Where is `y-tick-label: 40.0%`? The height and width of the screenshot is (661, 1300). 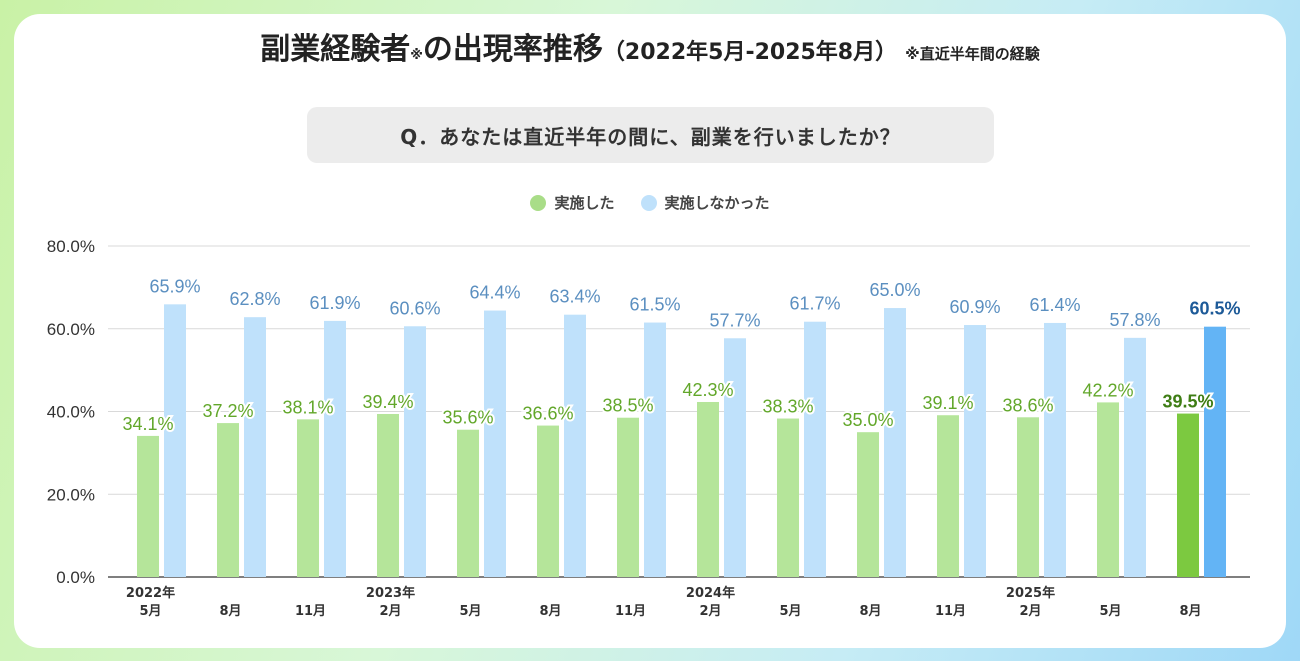 y-tick-label: 40.0% is located at coordinates (71, 412).